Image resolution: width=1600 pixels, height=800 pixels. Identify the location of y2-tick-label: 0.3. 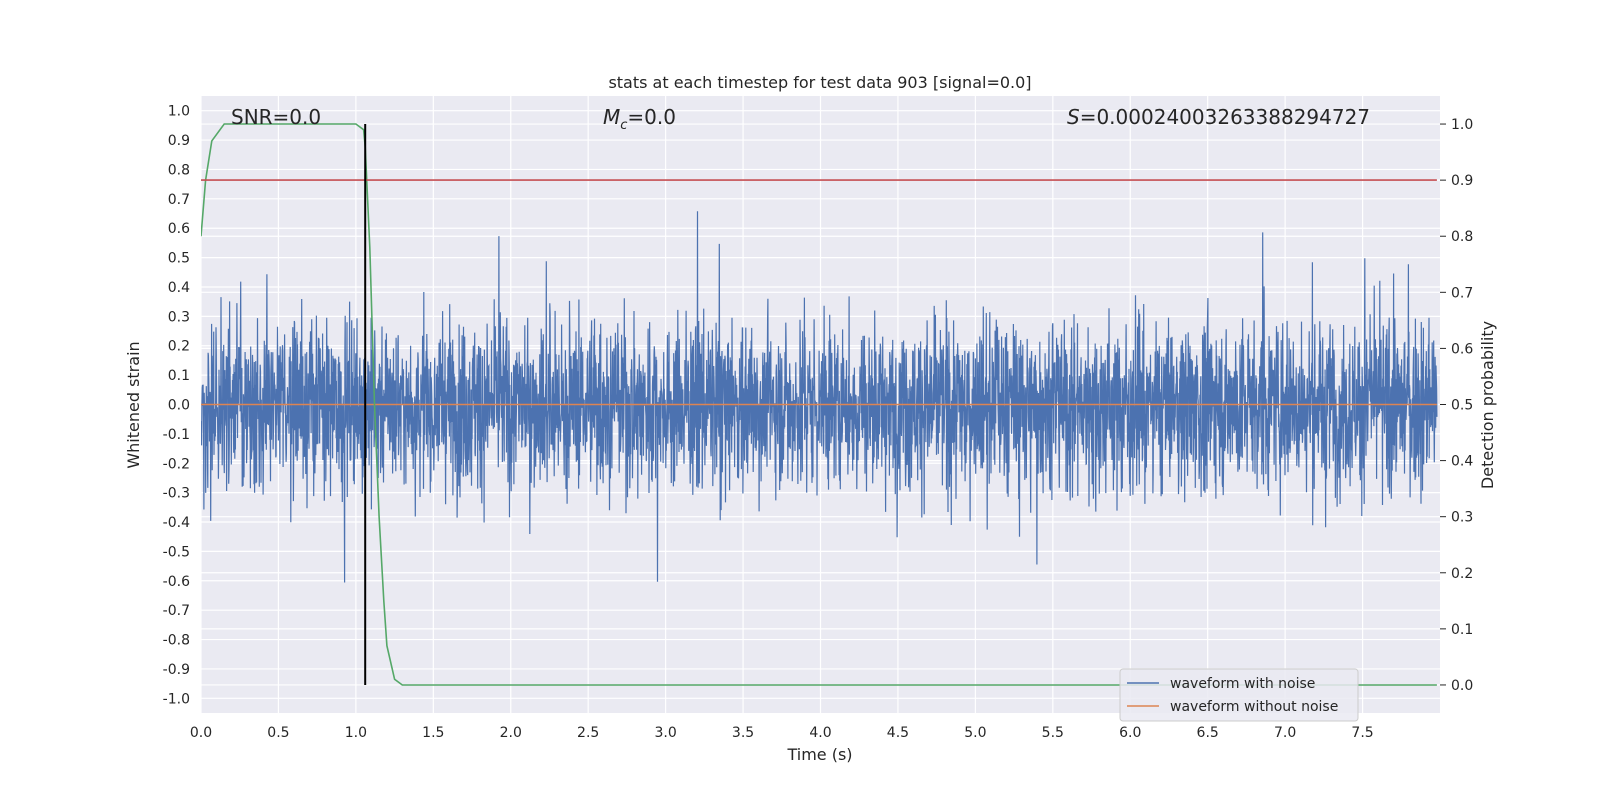
(1462, 518).